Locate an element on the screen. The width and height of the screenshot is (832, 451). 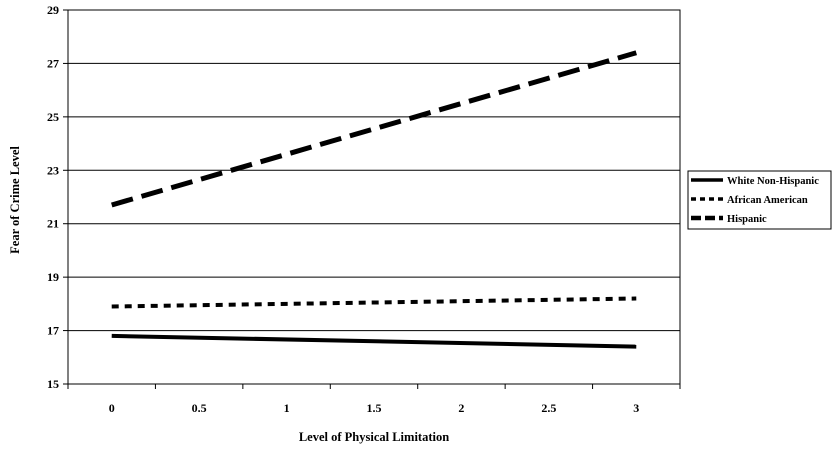
y-tick-label: 17 is located at coordinates (53, 331).